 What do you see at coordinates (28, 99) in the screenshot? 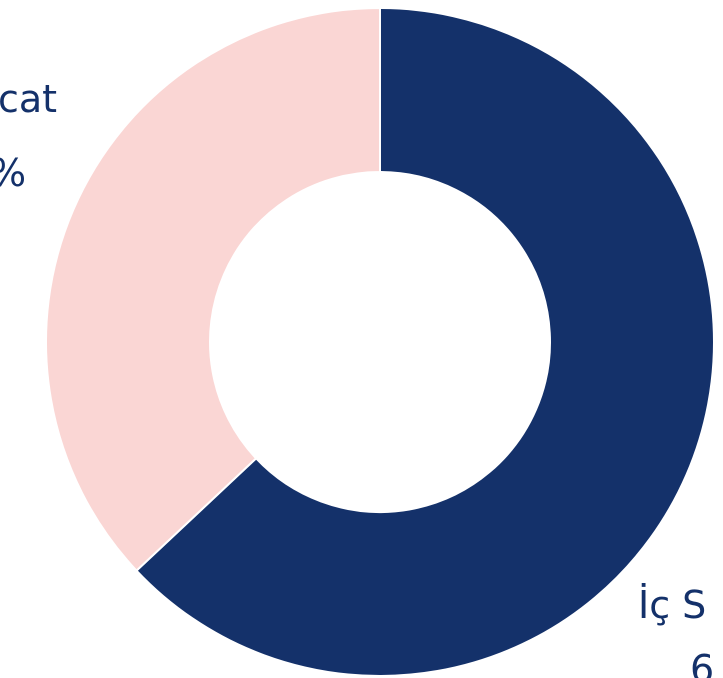
I see `slice-label: cat` at bounding box center [28, 99].